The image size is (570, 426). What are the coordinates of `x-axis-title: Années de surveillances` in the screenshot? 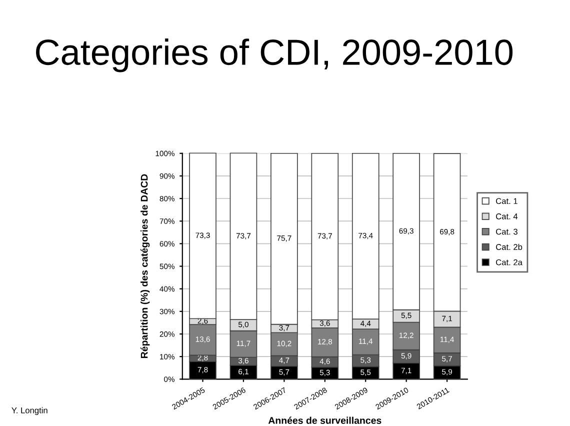 It's located at (325, 420).